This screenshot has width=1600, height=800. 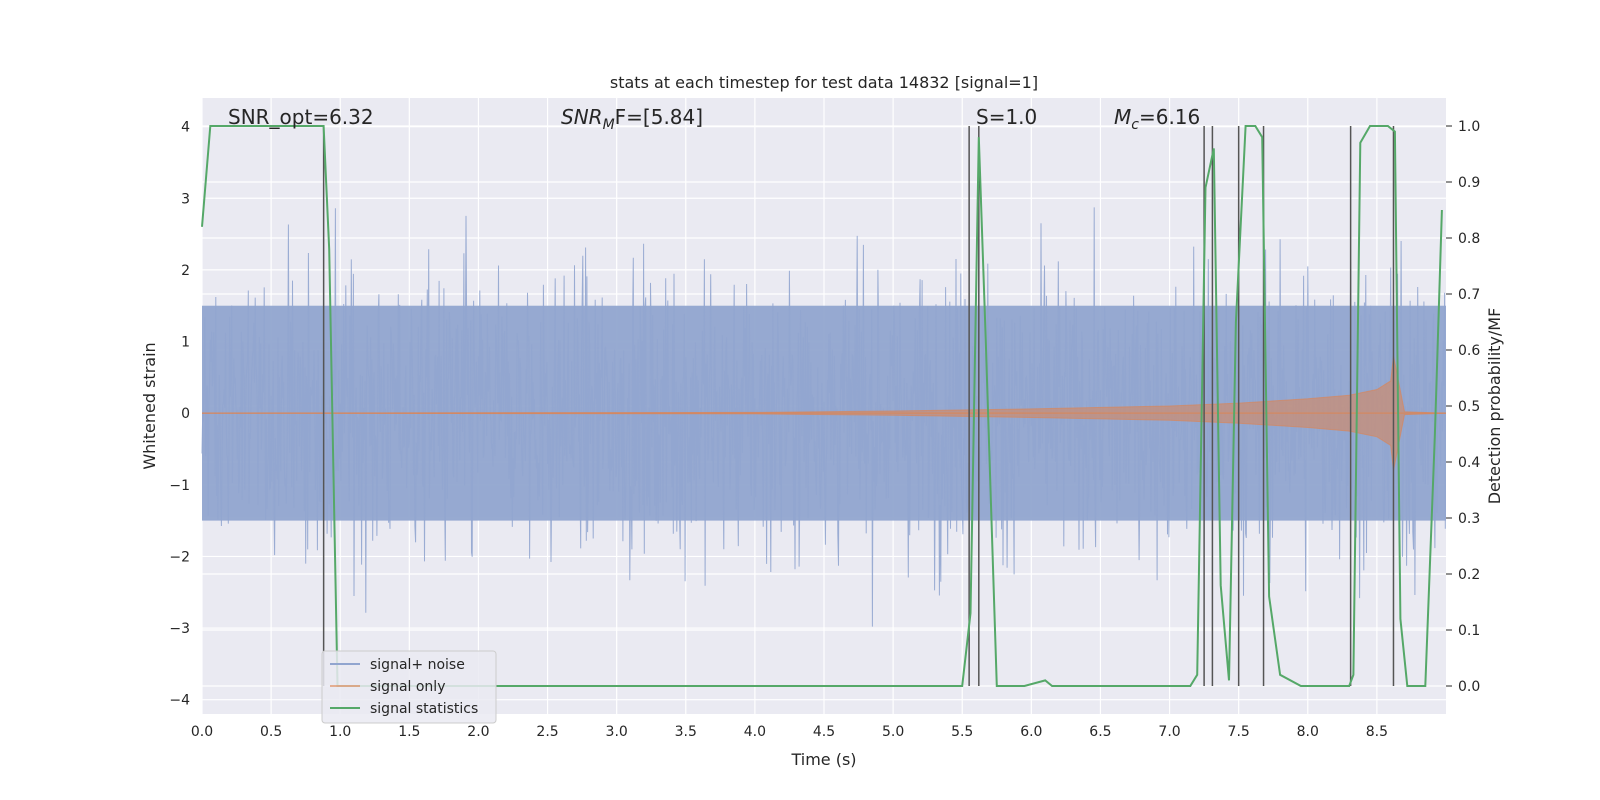 I want to click on y2-tick-label: 0.3, so click(x=1469, y=519).